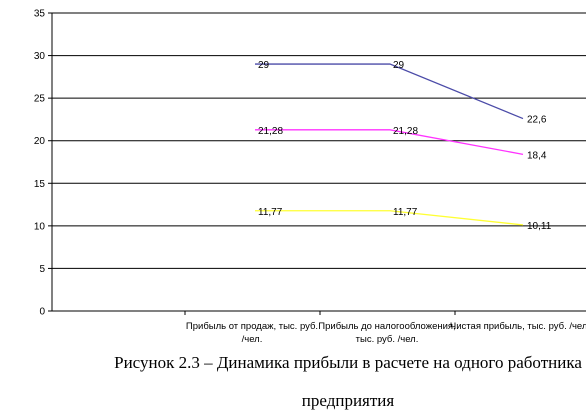 The width and height of the screenshot is (586, 414). What do you see at coordinates (40, 184) in the screenshot?
I see `y-tick-label: 15` at bounding box center [40, 184].